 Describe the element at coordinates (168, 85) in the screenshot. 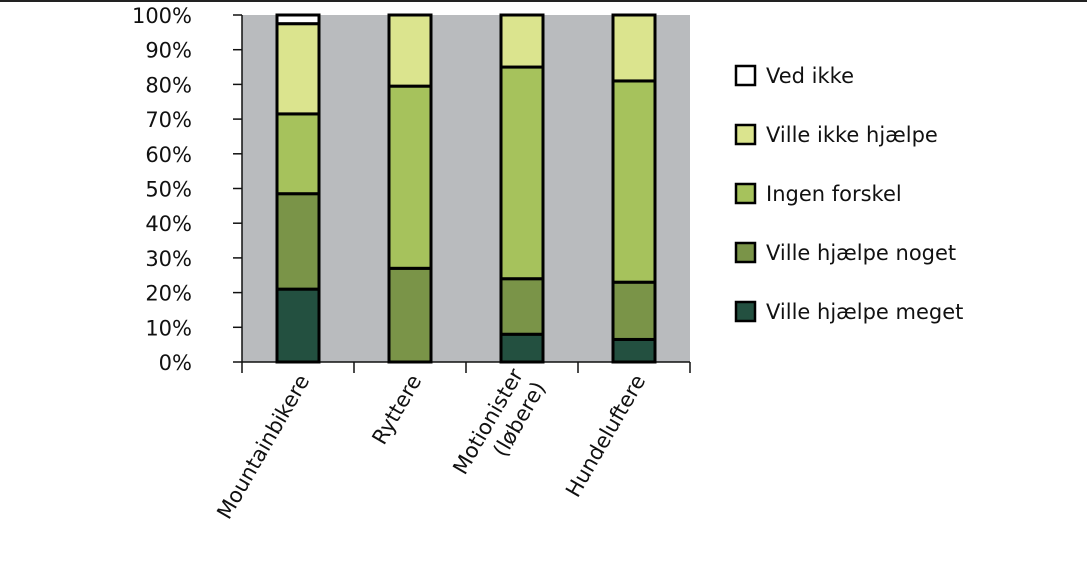

I see `y-tick-label: 80%` at that location.